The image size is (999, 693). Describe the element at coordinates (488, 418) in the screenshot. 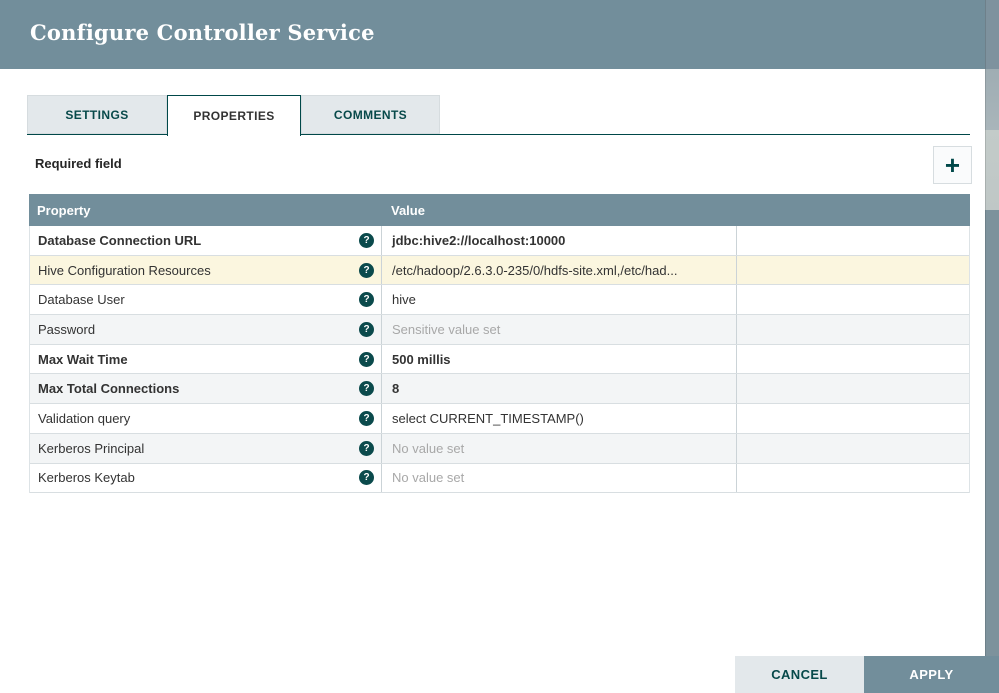

I see `property-value: select CURRENT_TIMESTAMP()` at that location.